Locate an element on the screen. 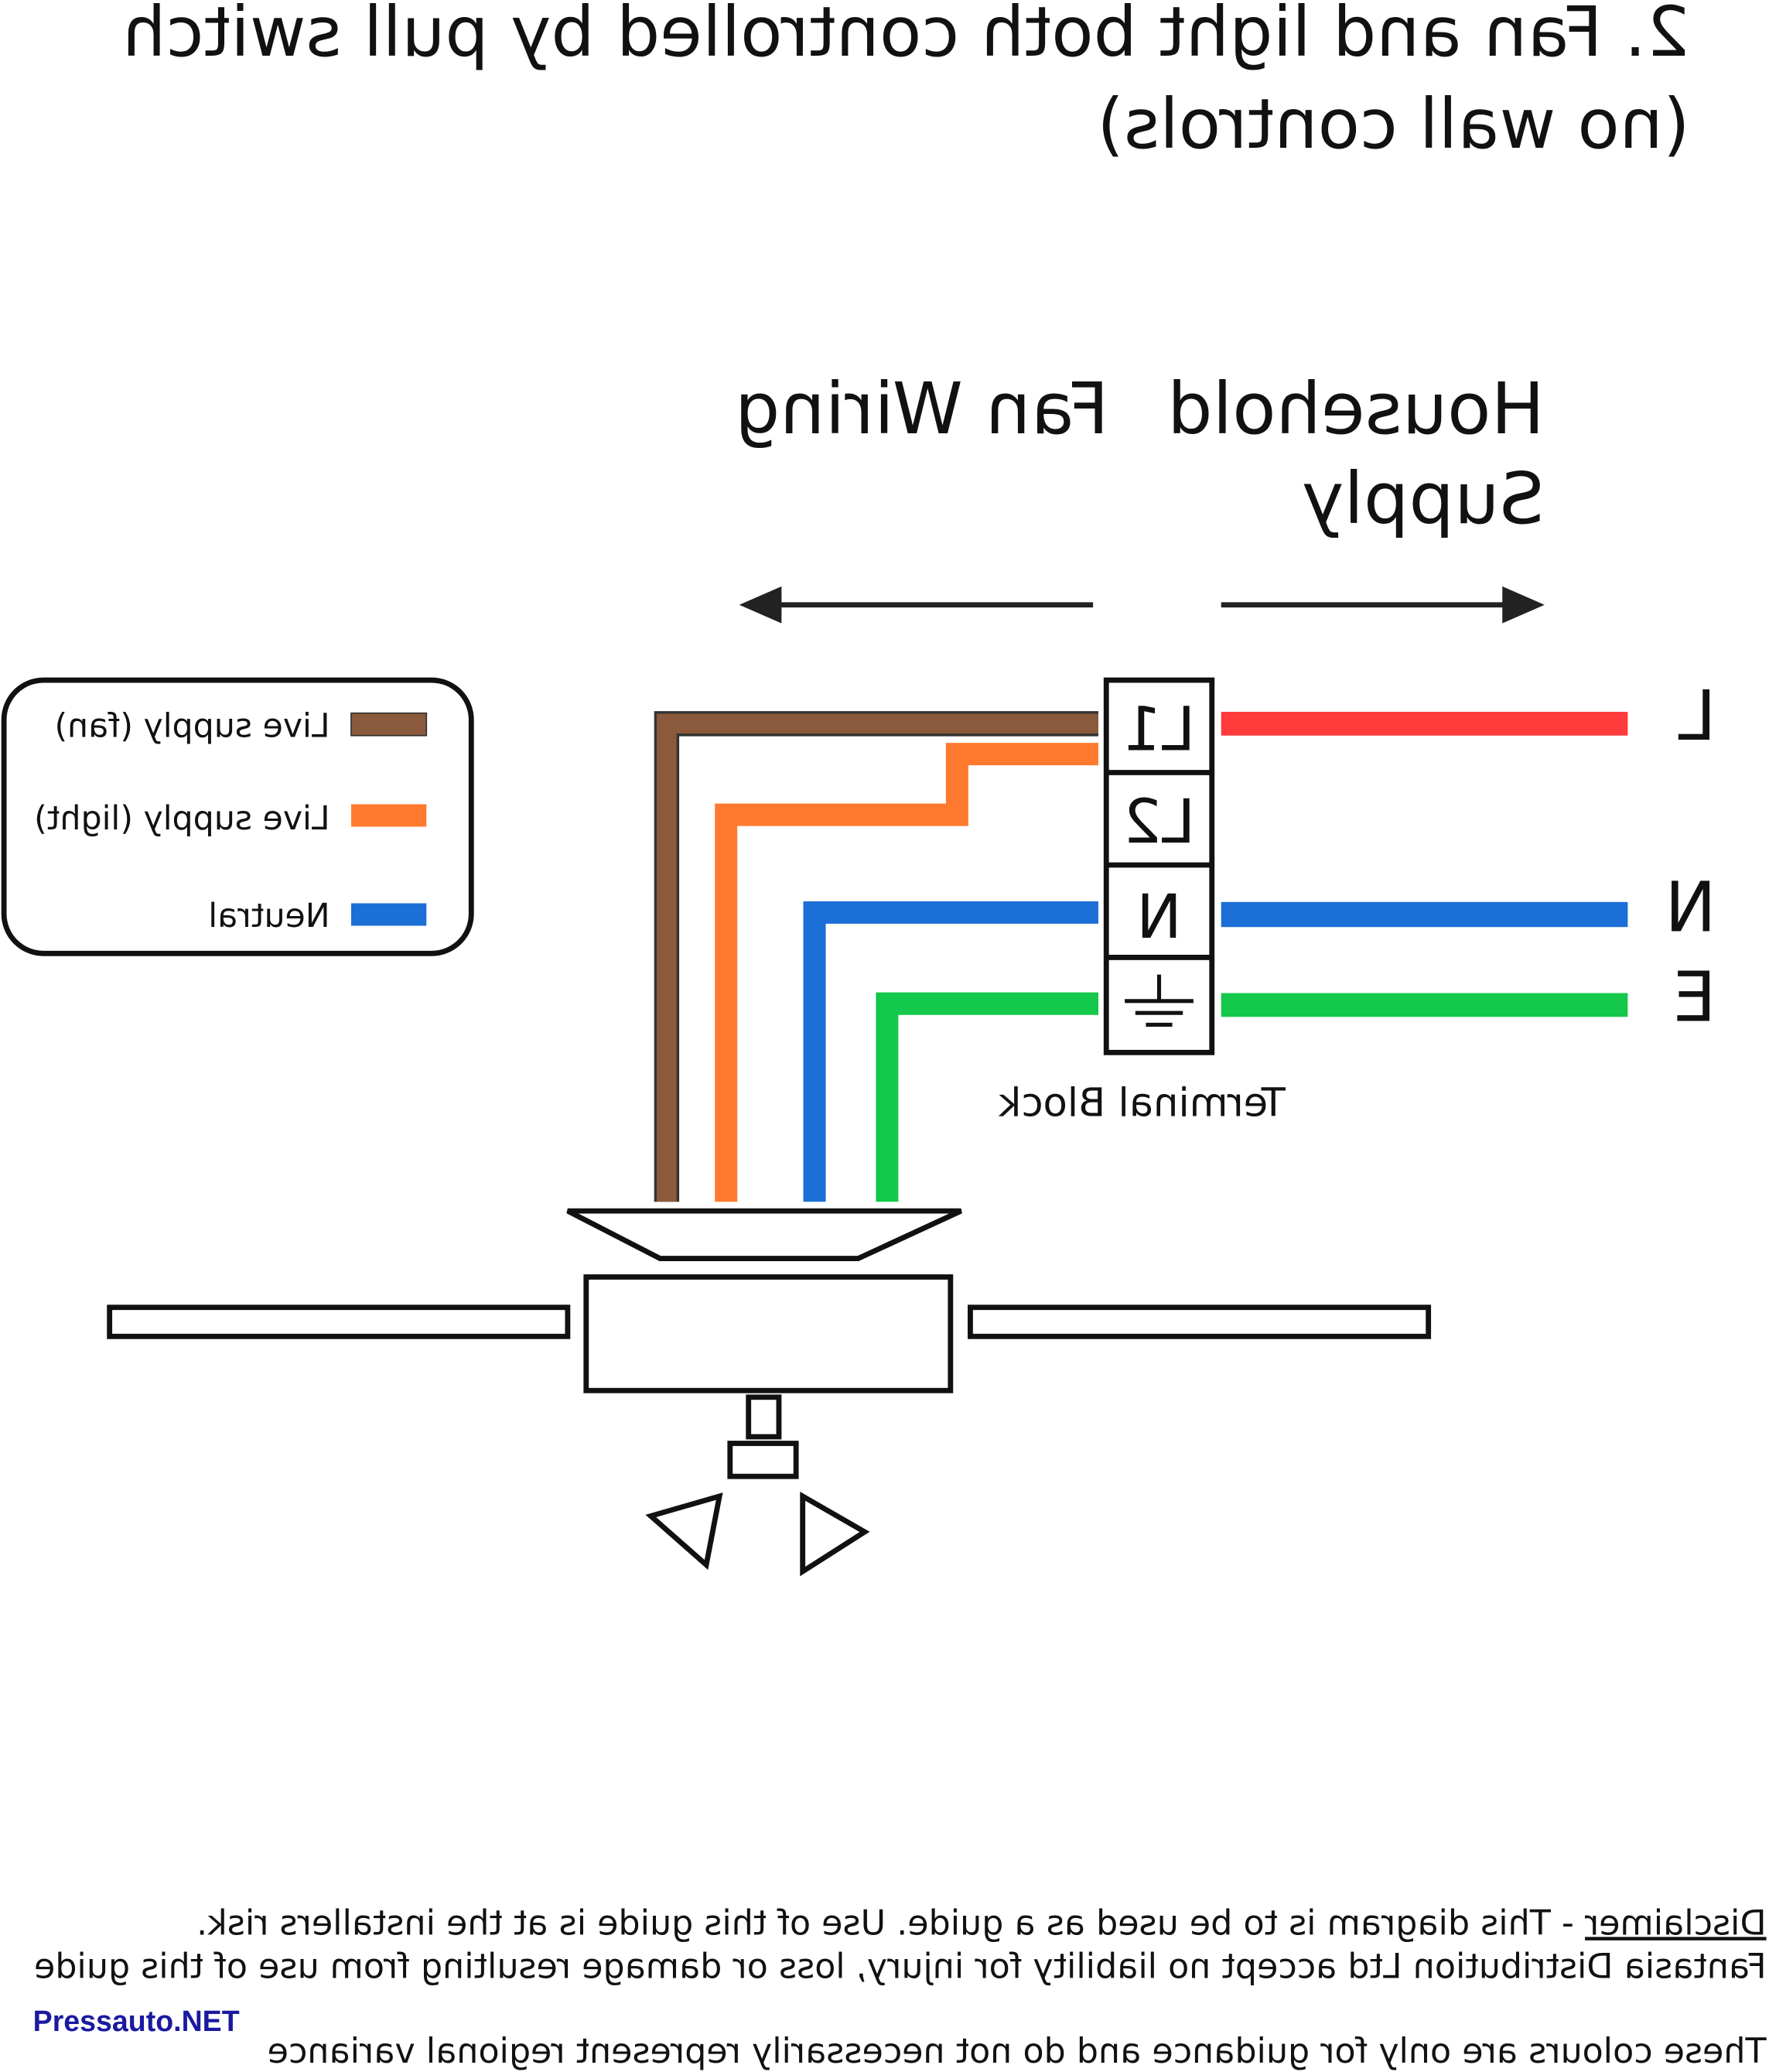  ceiling-fan-icon is located at coordinates (769, 1392).